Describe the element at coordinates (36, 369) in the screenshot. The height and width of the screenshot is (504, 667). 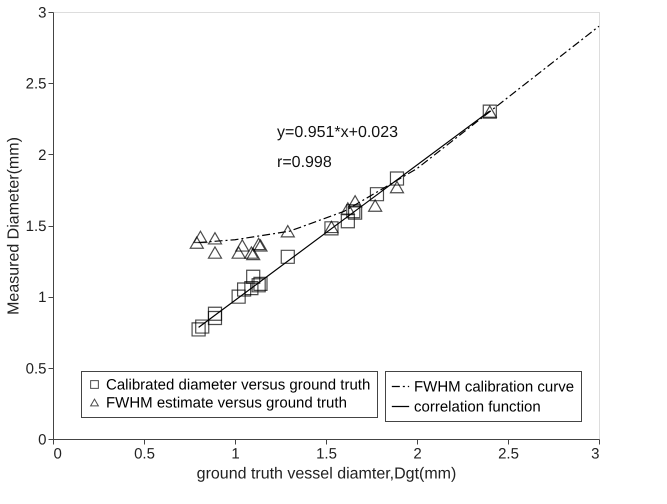
I see `y-tick-label: 0.5` at that location.